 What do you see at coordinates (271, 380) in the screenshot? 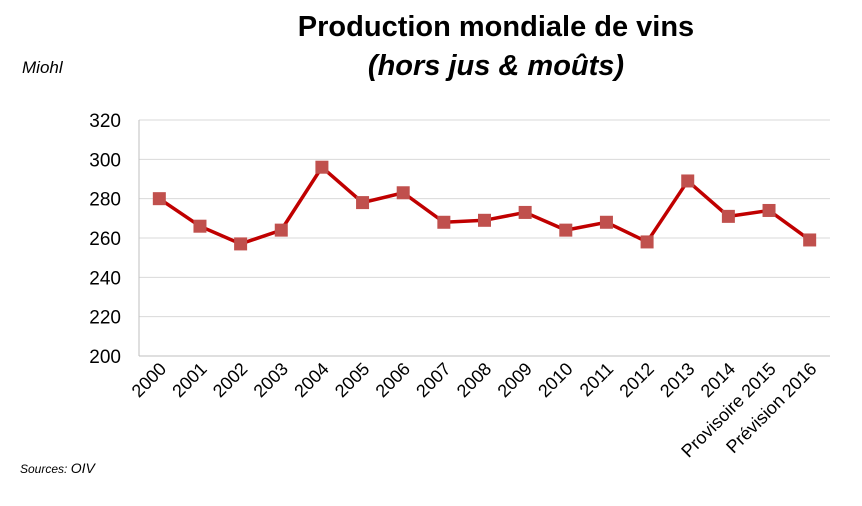
I see `x-tick-label: 2003` at bounding box center [271, 380].